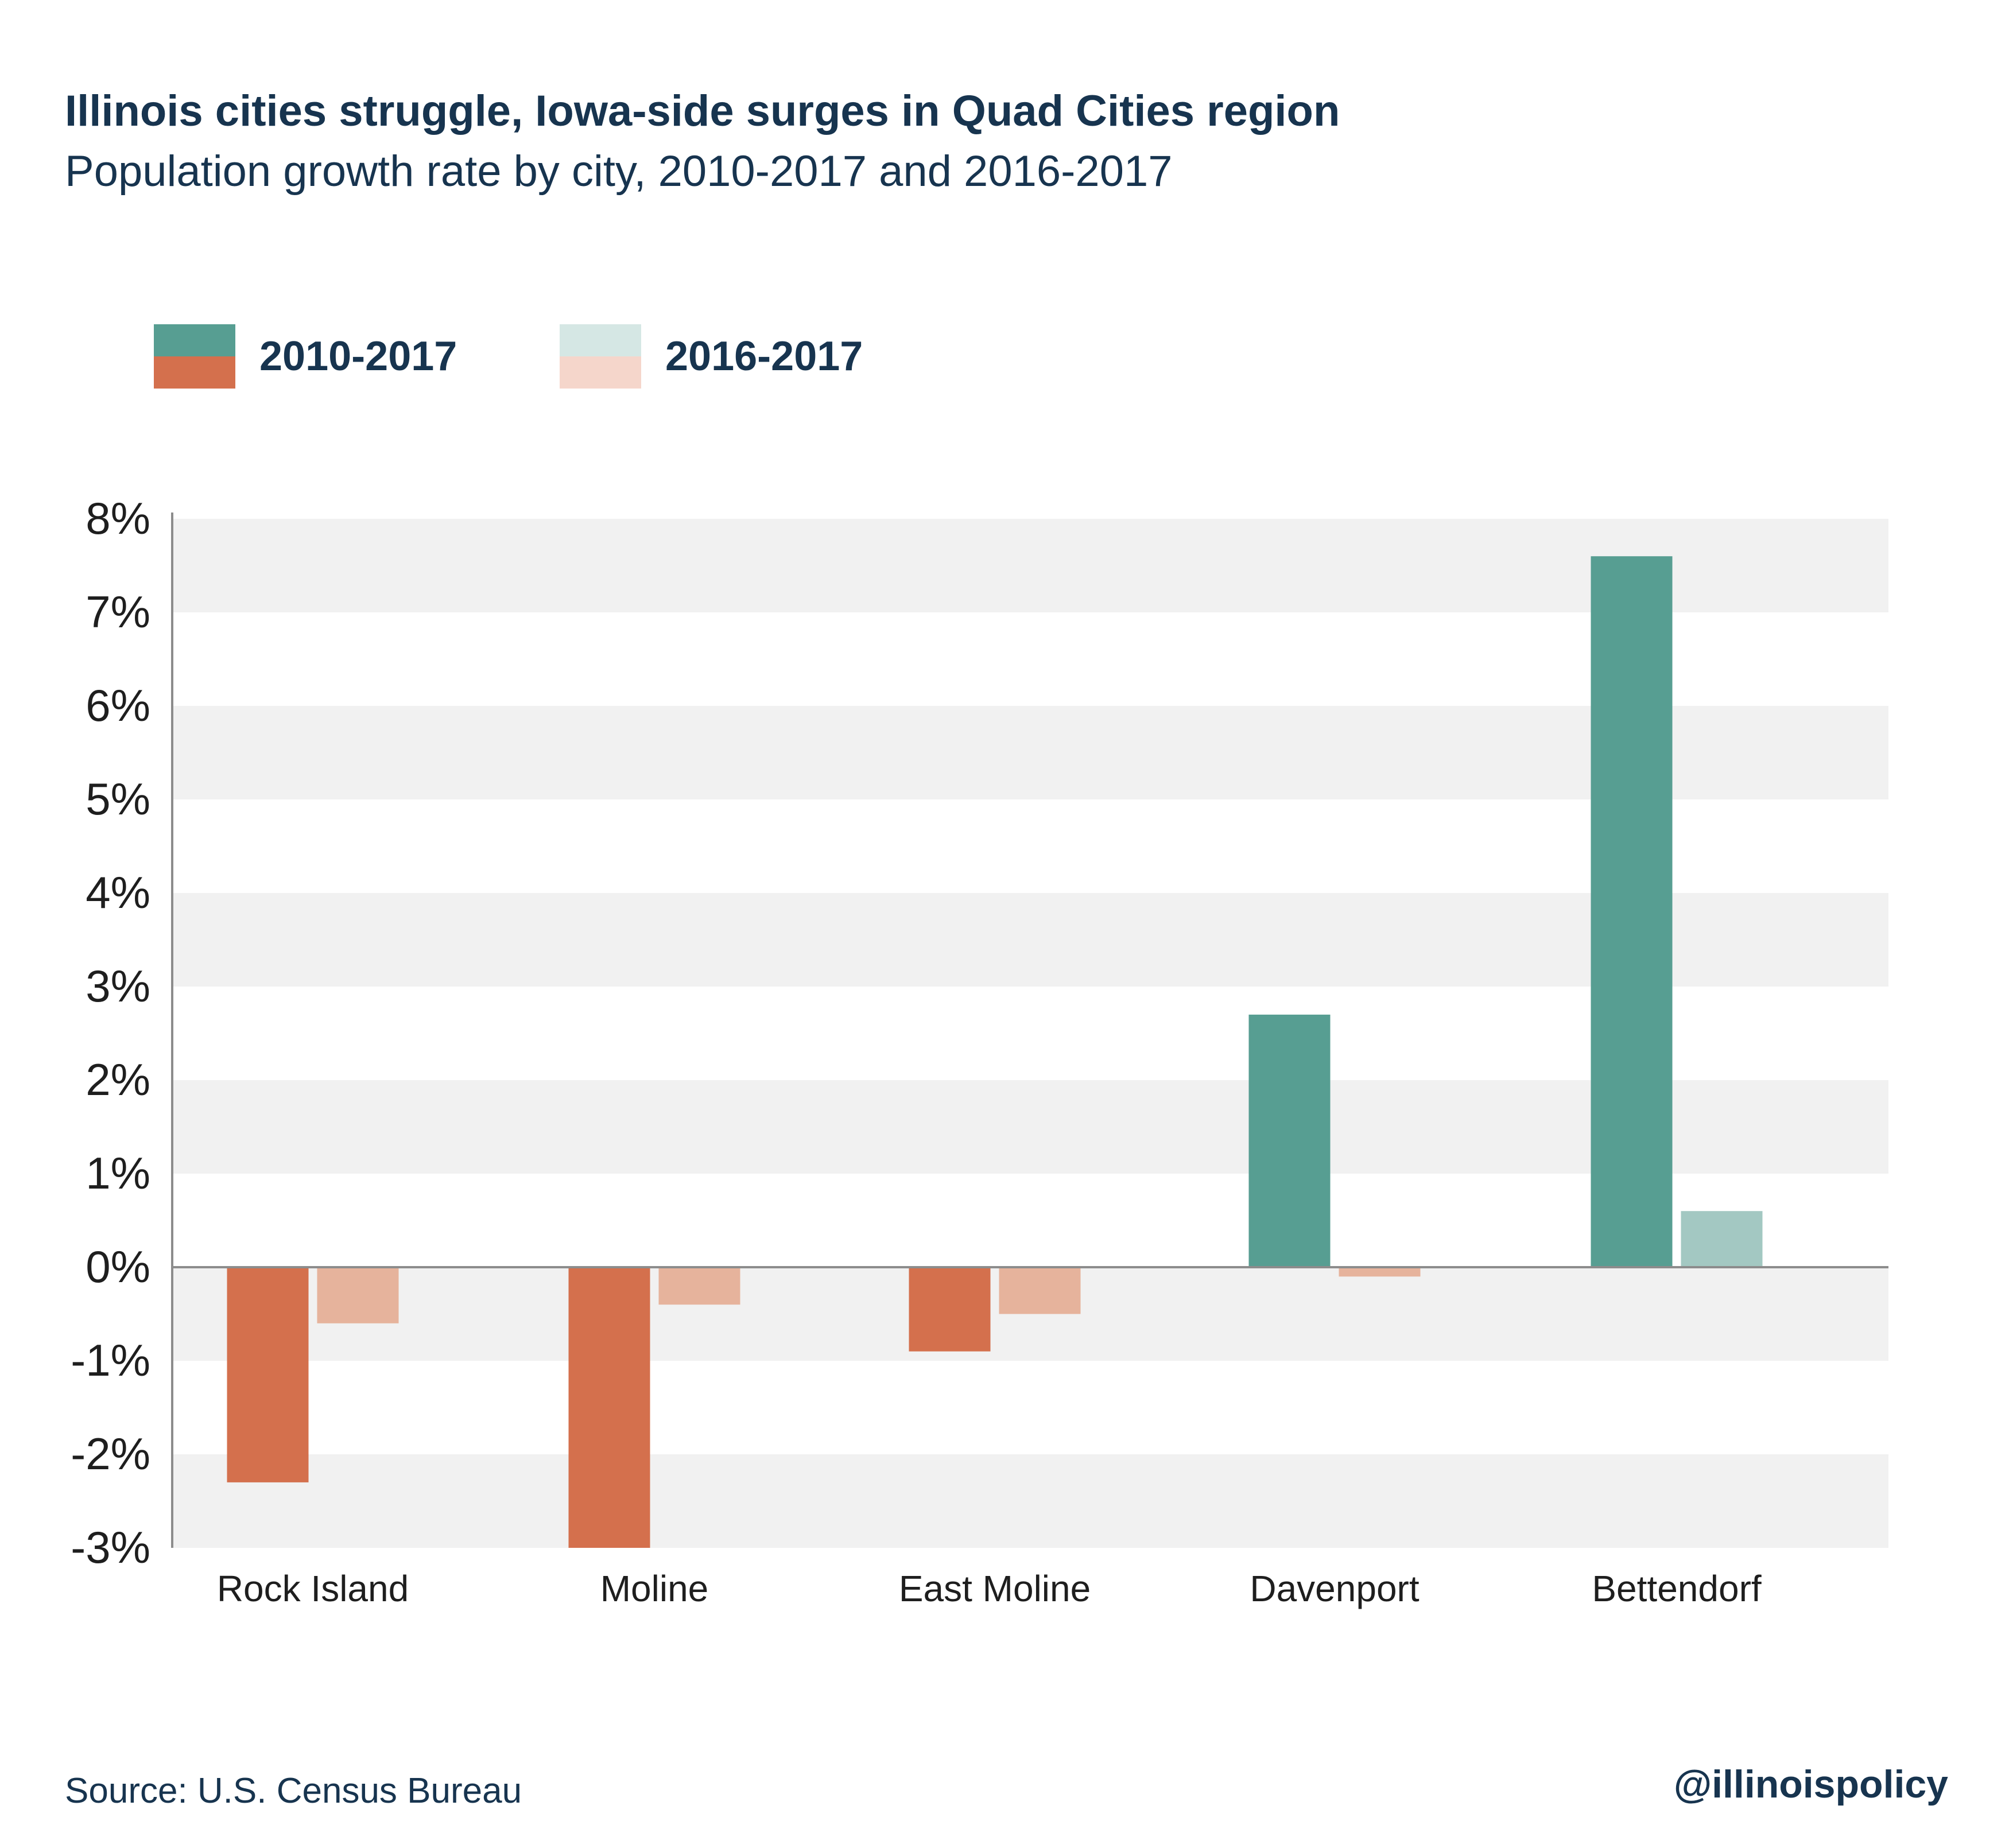 The width and height of the screenshot is (2009, 1848). What do you see at coordinates (118, 986) in the screenshot?
I see `y-tick-label: 3%` at bounding box center [118, 986].